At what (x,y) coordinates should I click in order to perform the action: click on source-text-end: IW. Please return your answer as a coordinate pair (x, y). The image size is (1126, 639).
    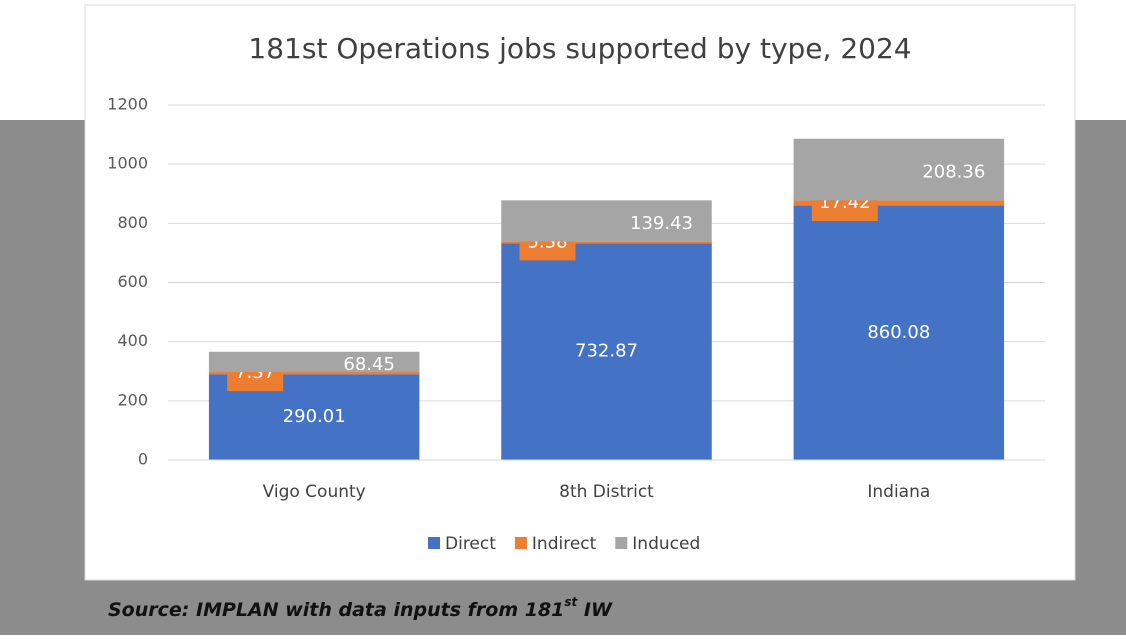
    Looking at the image, I should click on (595, 610).